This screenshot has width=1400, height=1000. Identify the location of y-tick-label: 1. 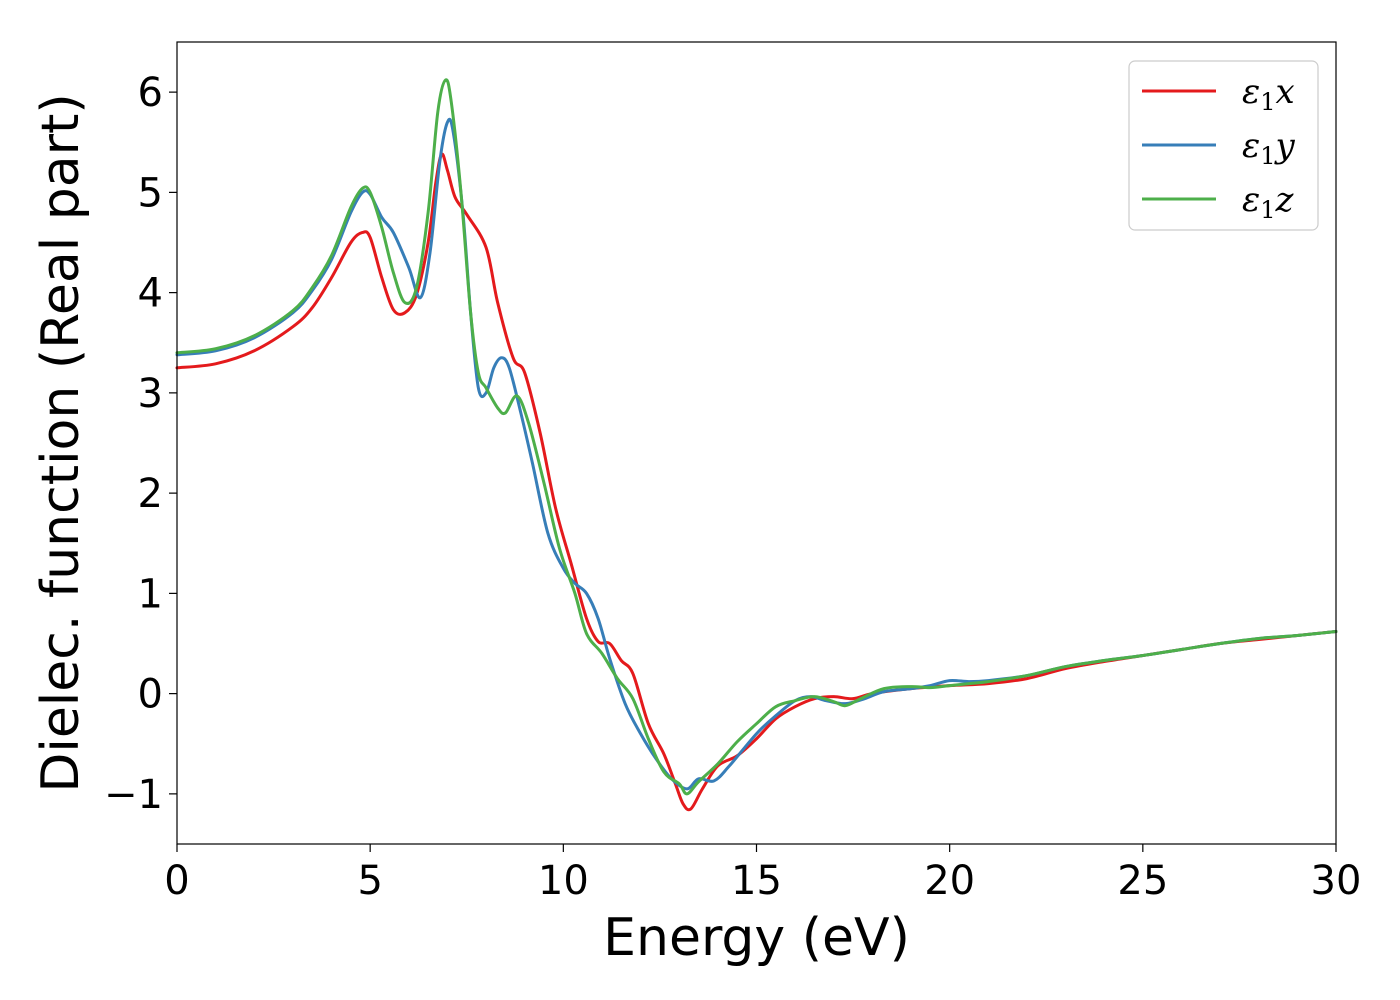
(150, 594).